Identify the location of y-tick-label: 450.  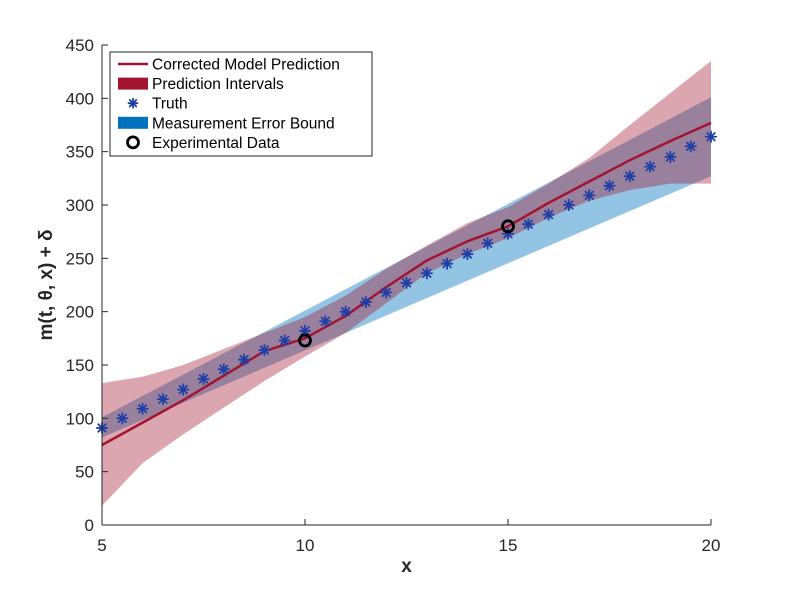
(80, 45).